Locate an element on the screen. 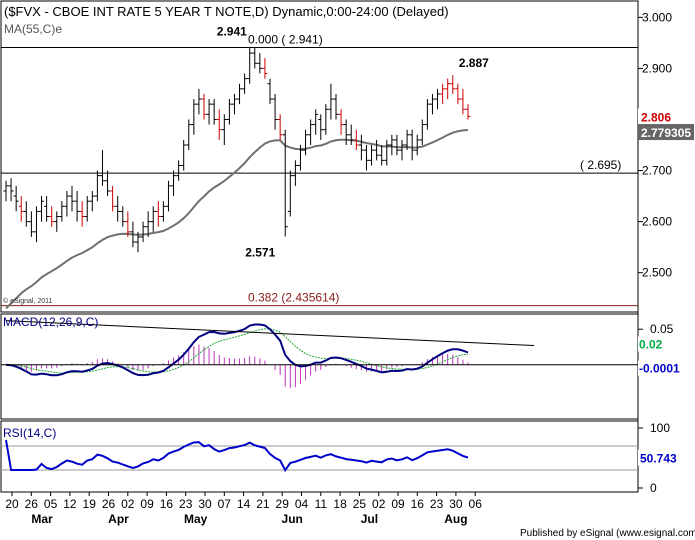 The width and height of the screenshot is (695, 540). rsi-value-label: 50.743 is located at coordinates (658, 459).